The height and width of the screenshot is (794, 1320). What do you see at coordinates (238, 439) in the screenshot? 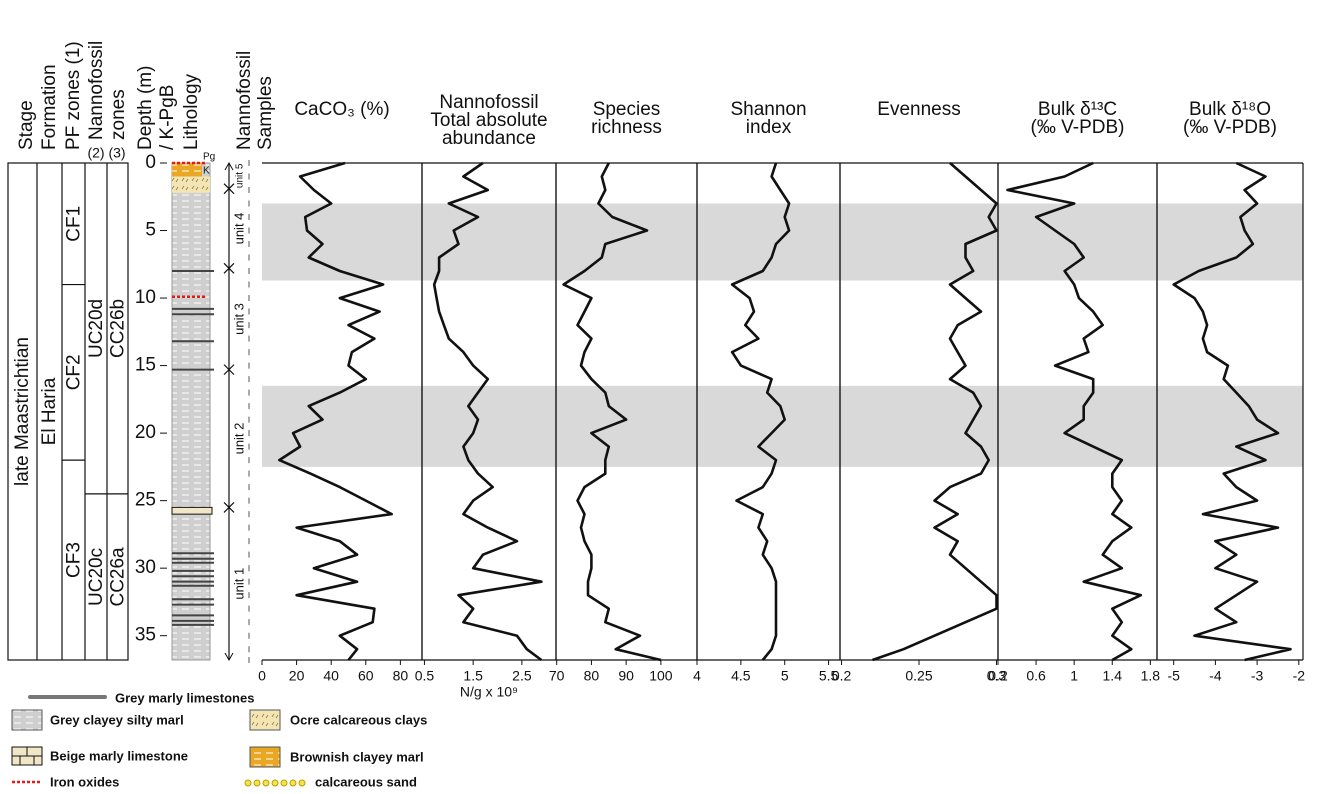
I see `unit-label: unit 2` at bounding box center [238, 439].